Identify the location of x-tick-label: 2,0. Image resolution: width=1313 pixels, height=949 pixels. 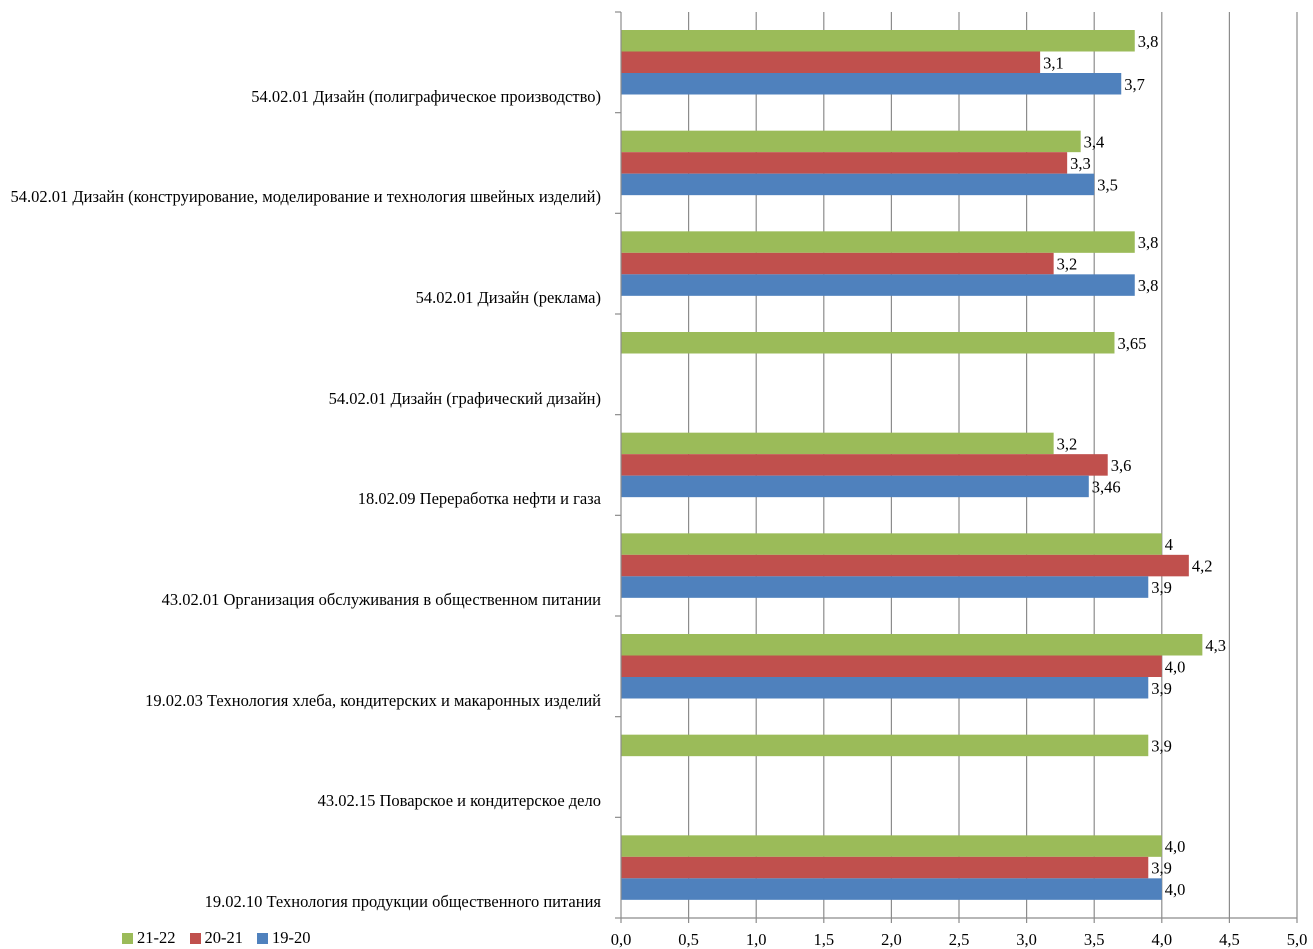
(891, 939).